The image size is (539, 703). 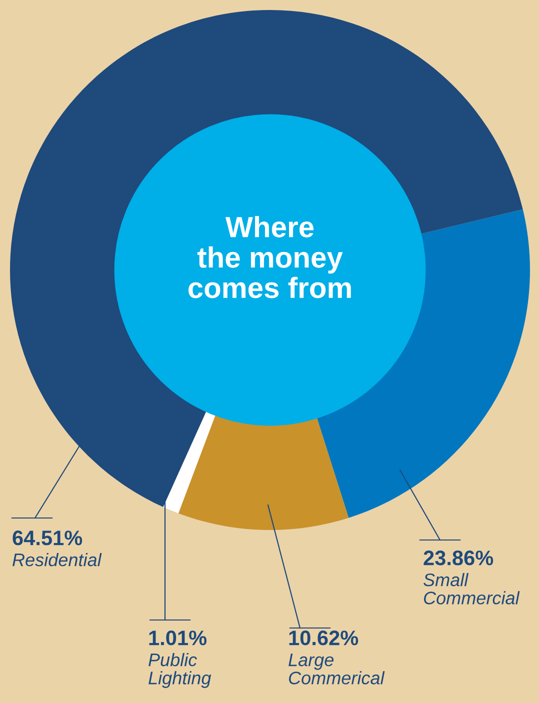 I want to click on text: Where the money comes from, so click(x=269, y=257).